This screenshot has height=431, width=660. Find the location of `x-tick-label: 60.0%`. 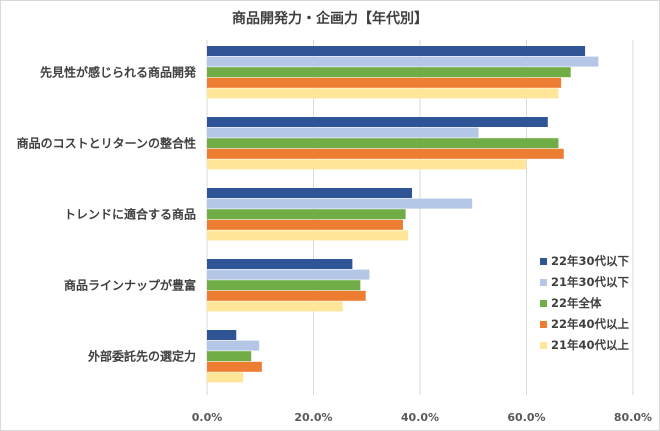

x-tick-label: 60.0% is located at coordinates (526, 417).